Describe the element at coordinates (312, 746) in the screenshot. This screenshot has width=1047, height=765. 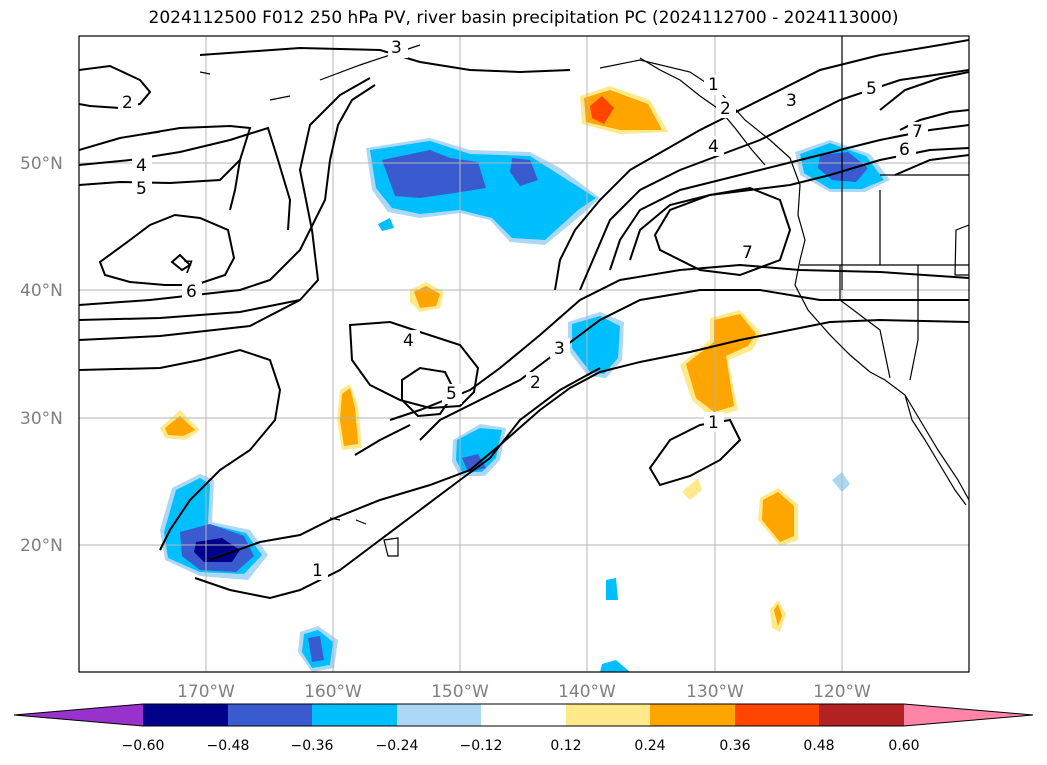
I see `colorbar-tick: −0.36` at that location.